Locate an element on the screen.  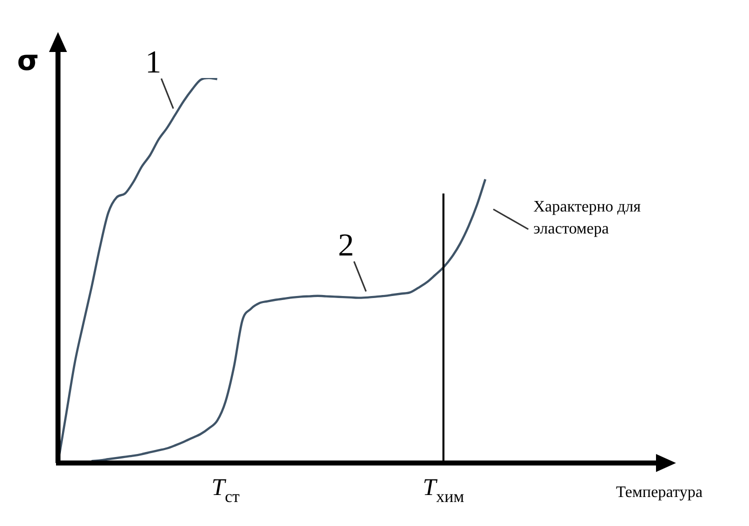
x-axis-title: Температура is located at coordinates (659, 492).